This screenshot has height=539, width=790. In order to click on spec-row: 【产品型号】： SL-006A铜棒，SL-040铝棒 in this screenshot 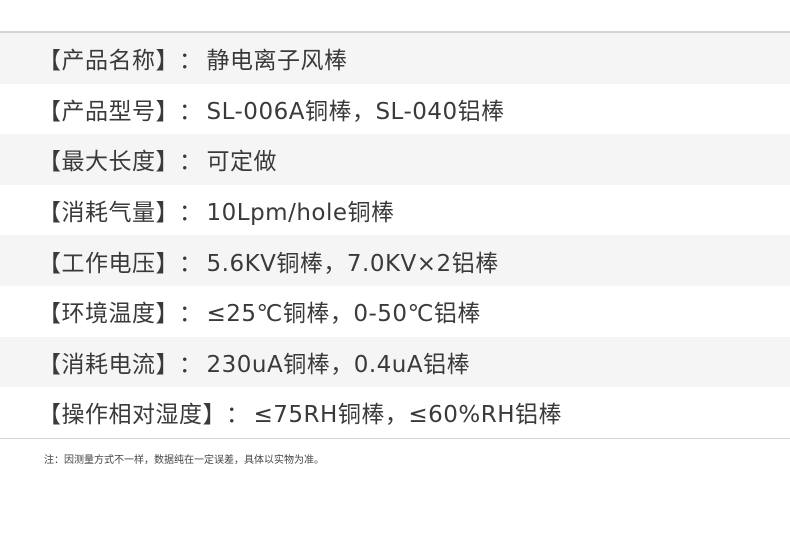, I will do `click(395, 109)`.